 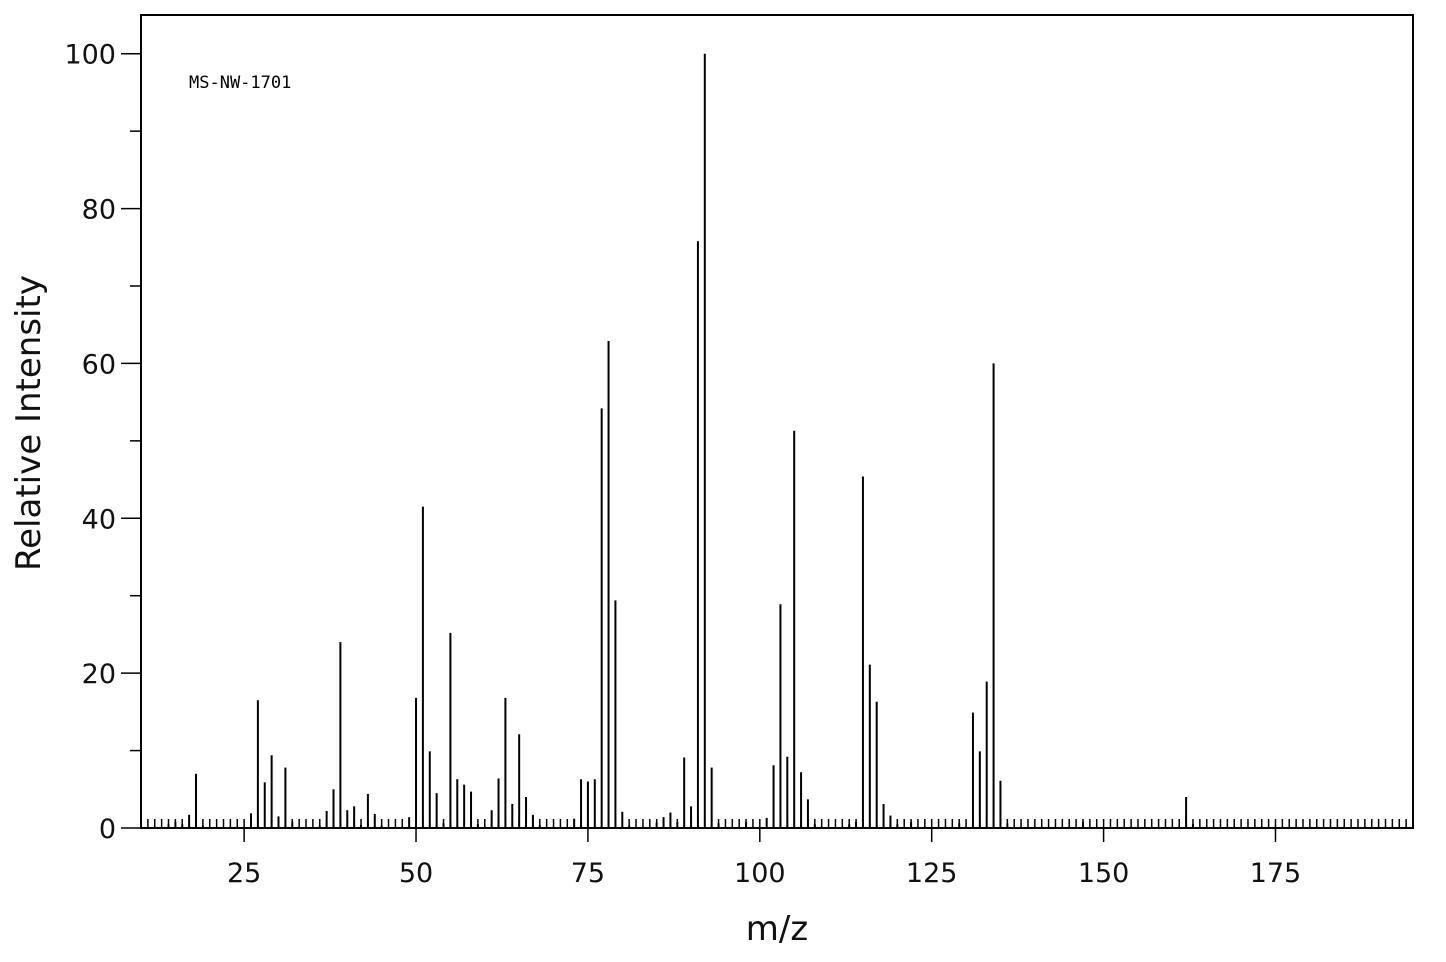 What do you see at coordinates (107, 829) in the screenshot?
I see `y-tick-label: 0` at bounding box center [107, 829].